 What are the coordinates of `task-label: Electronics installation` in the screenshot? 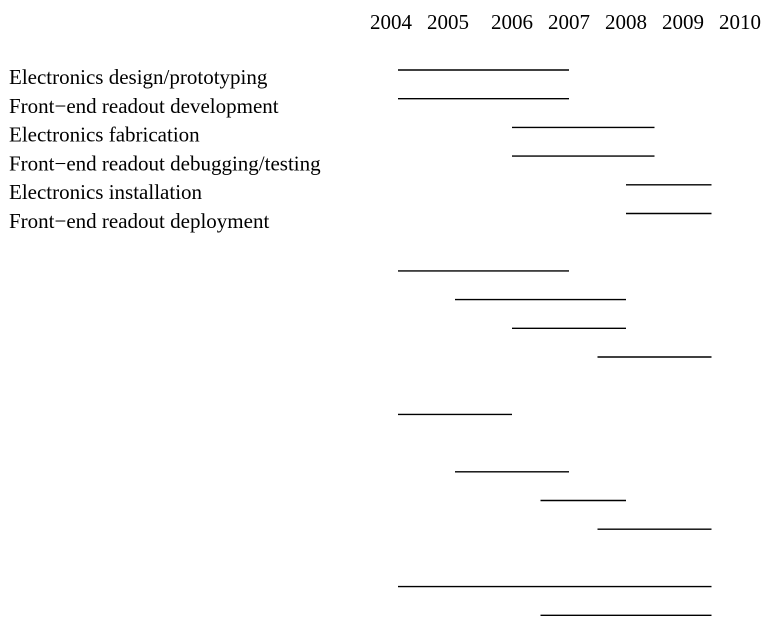 It's located at (106, 192).